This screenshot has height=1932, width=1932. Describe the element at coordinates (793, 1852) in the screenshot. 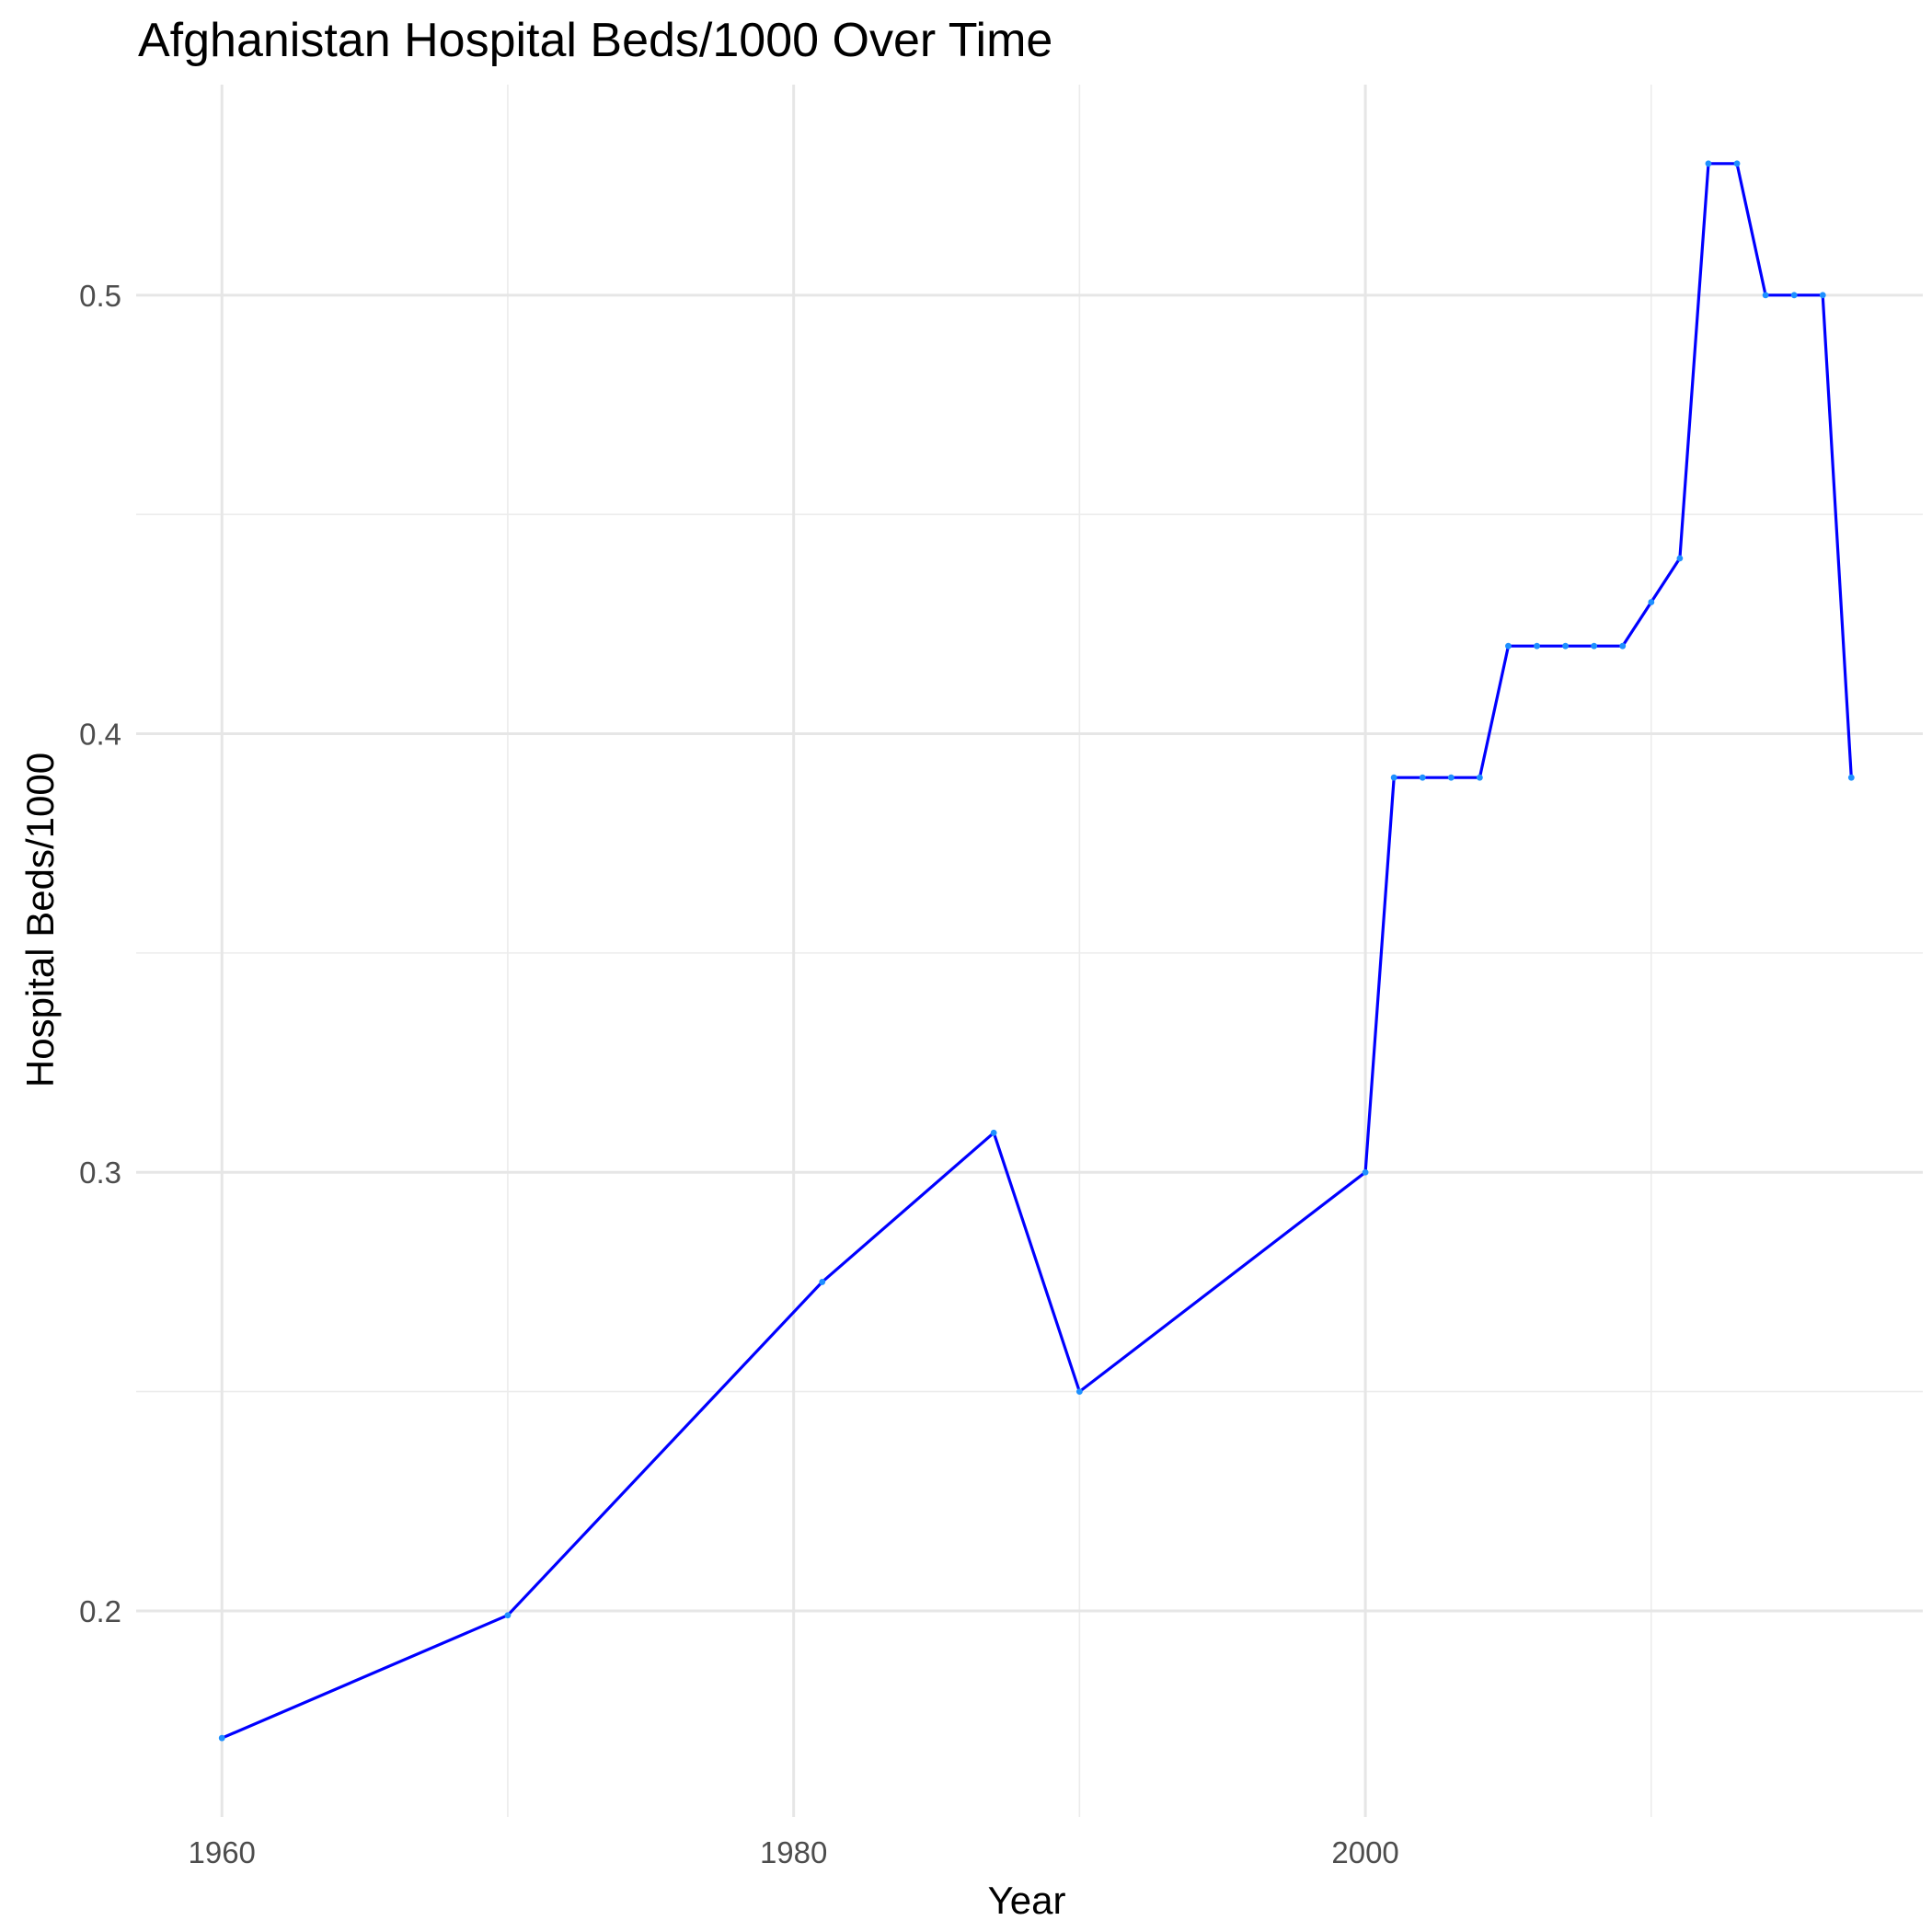

I see `x-tick-label: 1980` at that location.